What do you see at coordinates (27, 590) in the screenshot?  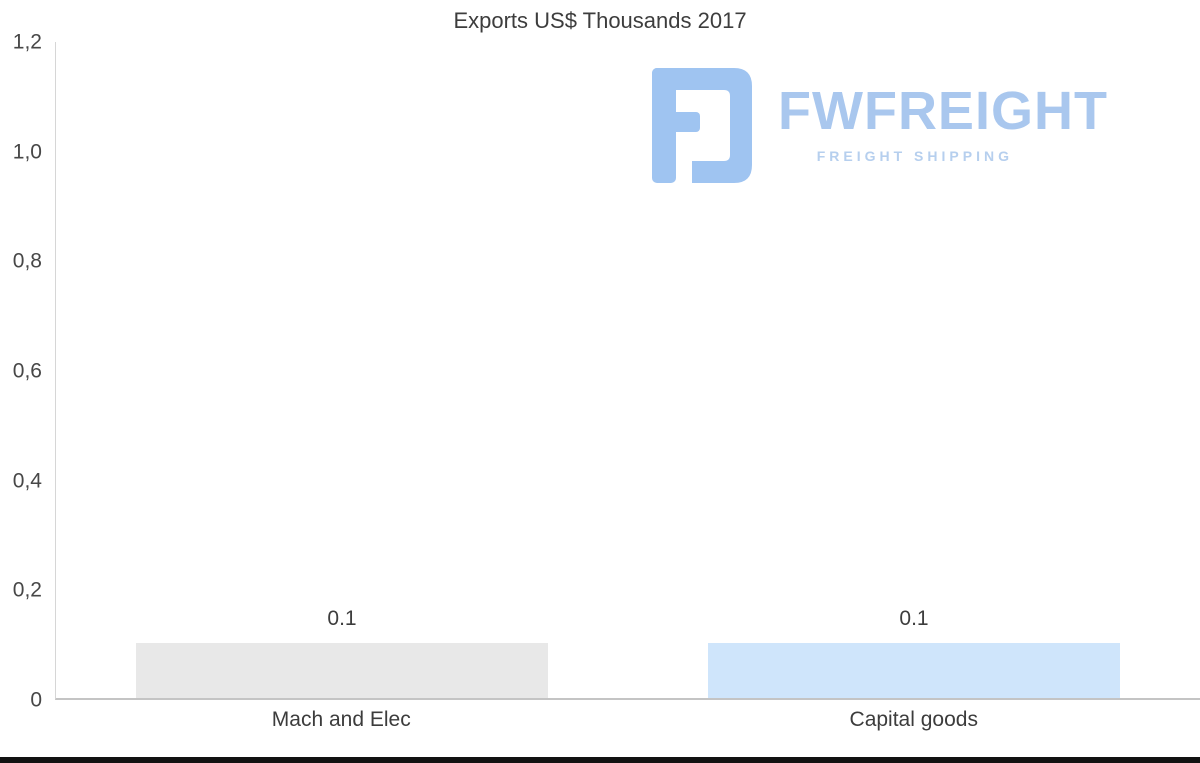 I see `y-tick-label: 0,2` at bounding box center [27, 590].